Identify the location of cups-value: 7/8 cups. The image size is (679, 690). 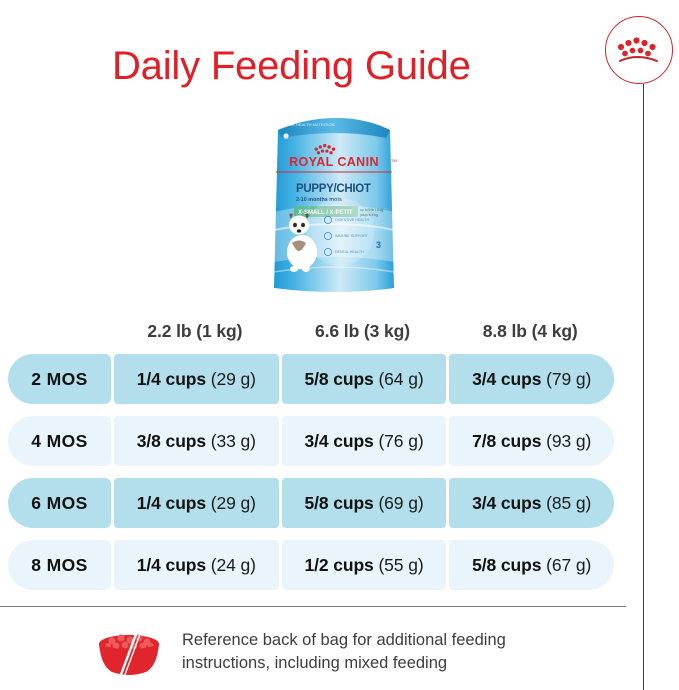
(507, 440).